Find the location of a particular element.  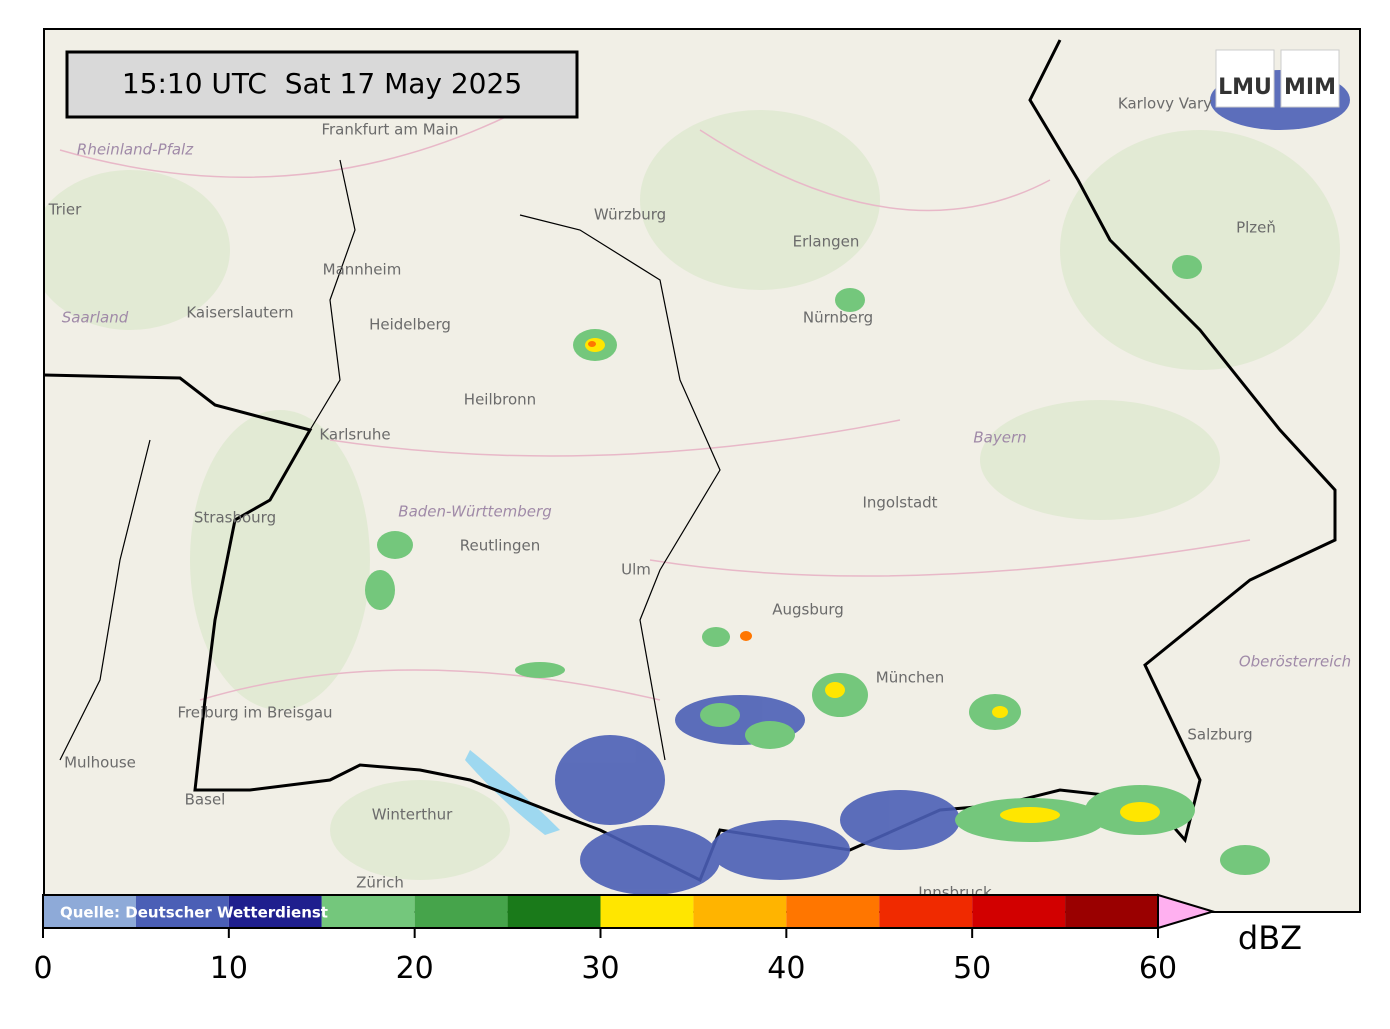

city-label: Zürich is located at coordinates (380, 883).